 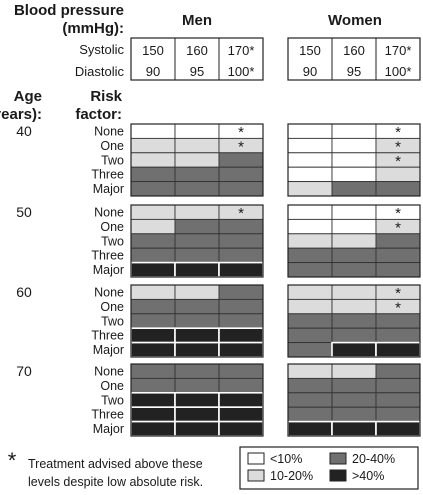 What do you see at coordinates (329, 468) in the screenshot?
I see `legend-box` at bounding box center [329, 468].